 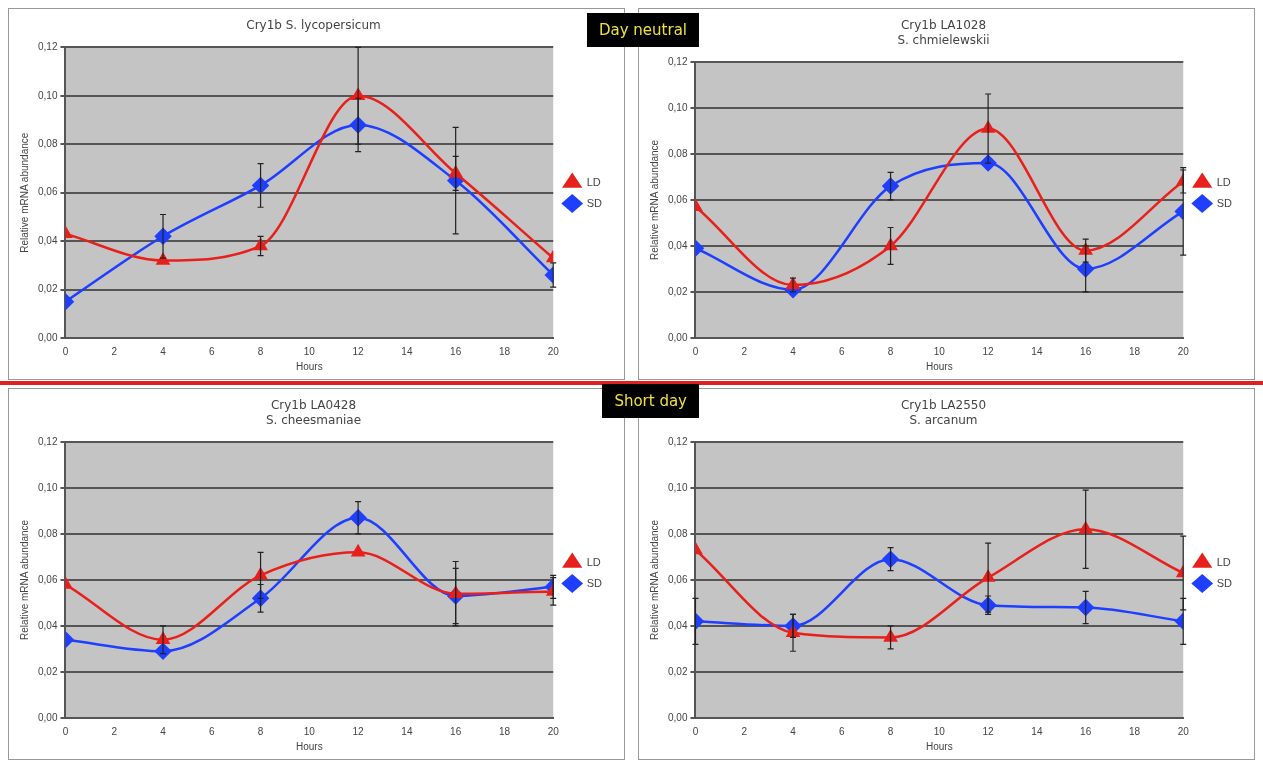 What do you see at coordinates (943, 412) in the screenshot?
I see `chart-title: Cry1b LA2550 S. arcanum` at bounding box center [943, 412].